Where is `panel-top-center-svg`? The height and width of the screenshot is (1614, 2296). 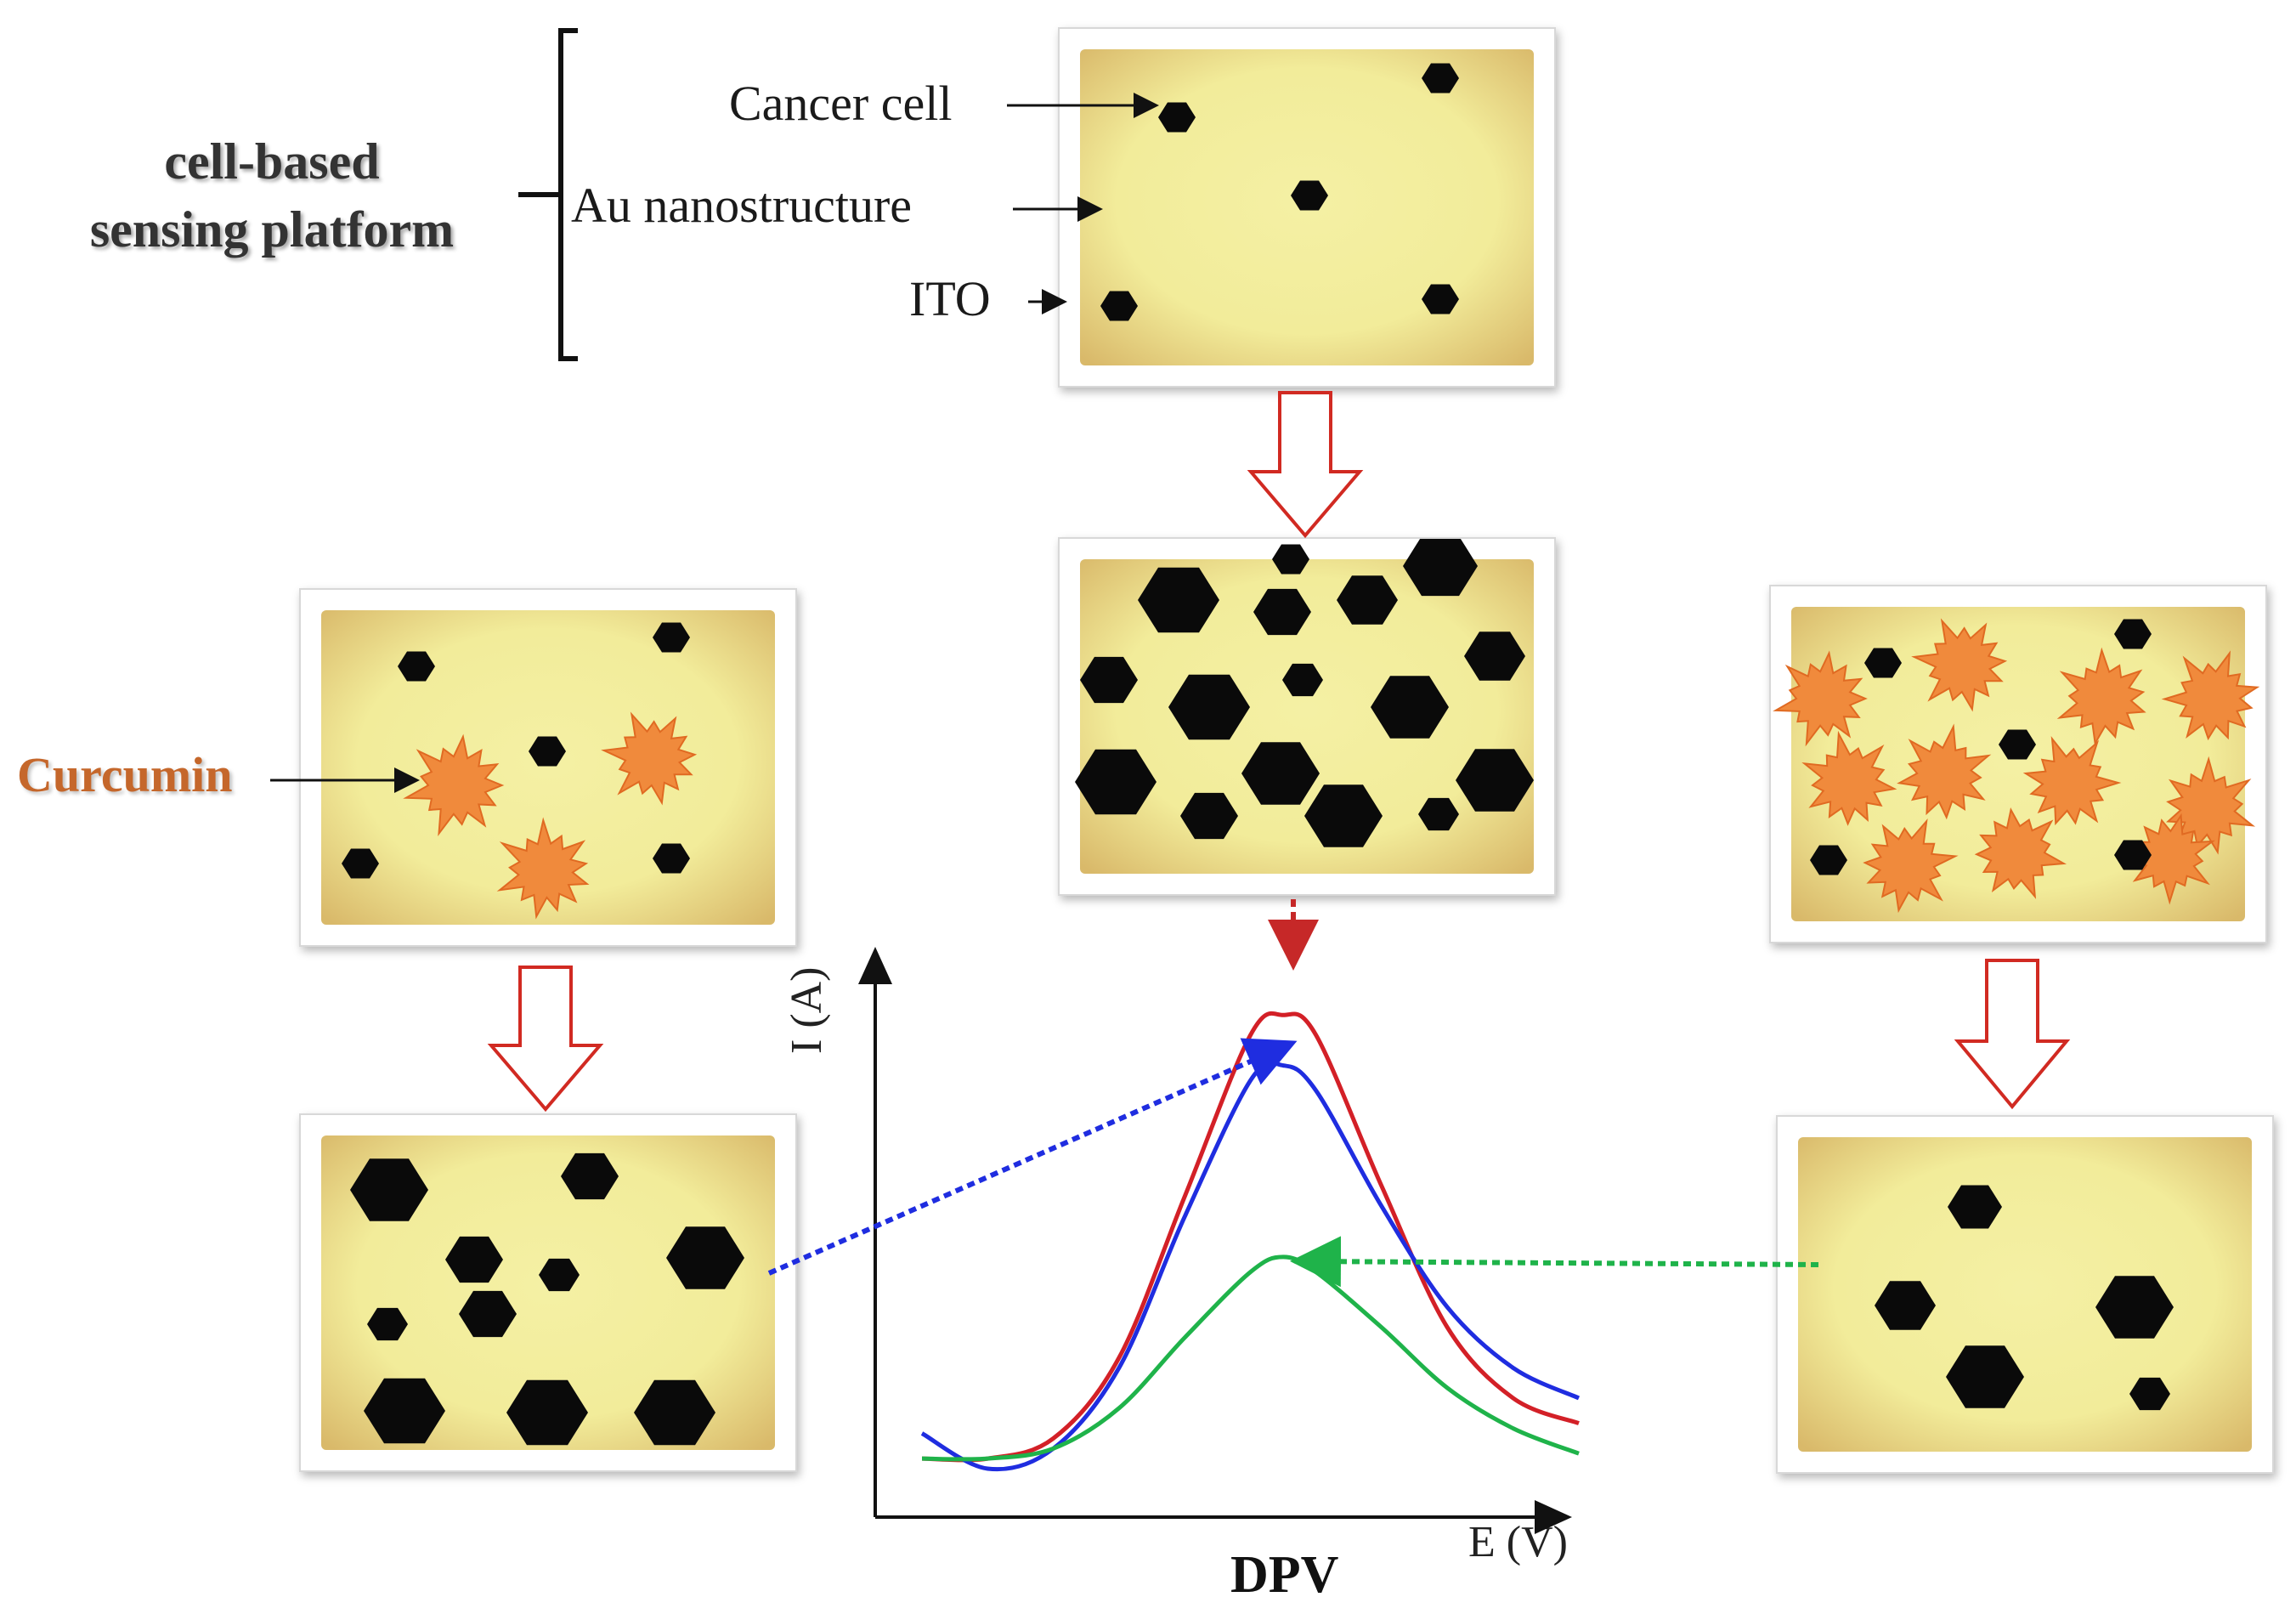 panel-top-center-svg is located at coordinates (1307, 207).